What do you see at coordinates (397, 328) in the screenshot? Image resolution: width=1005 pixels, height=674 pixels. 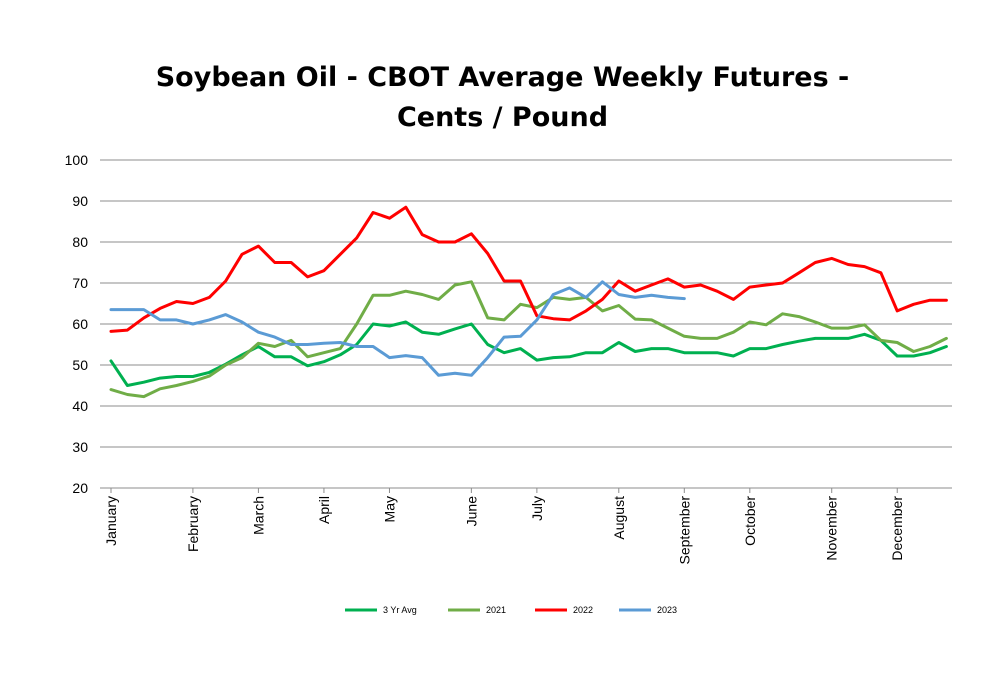 I see `series-line-2023` at bounding box center [397, 328].